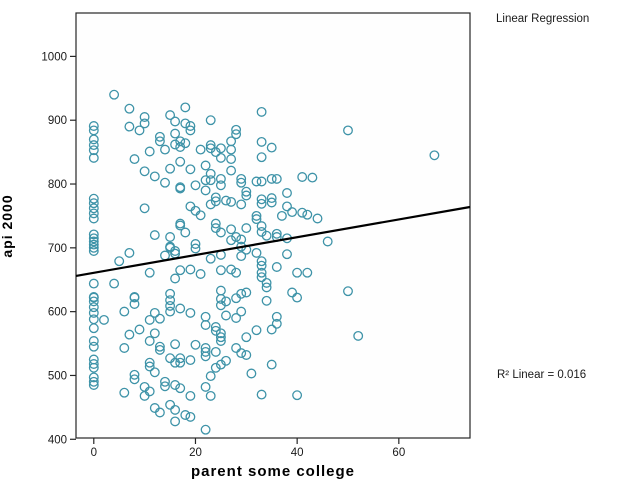  What do you see at coordinates (57, 313) in the screenshot?
I see `svg-text: 600` at bounding box center [57, 313].